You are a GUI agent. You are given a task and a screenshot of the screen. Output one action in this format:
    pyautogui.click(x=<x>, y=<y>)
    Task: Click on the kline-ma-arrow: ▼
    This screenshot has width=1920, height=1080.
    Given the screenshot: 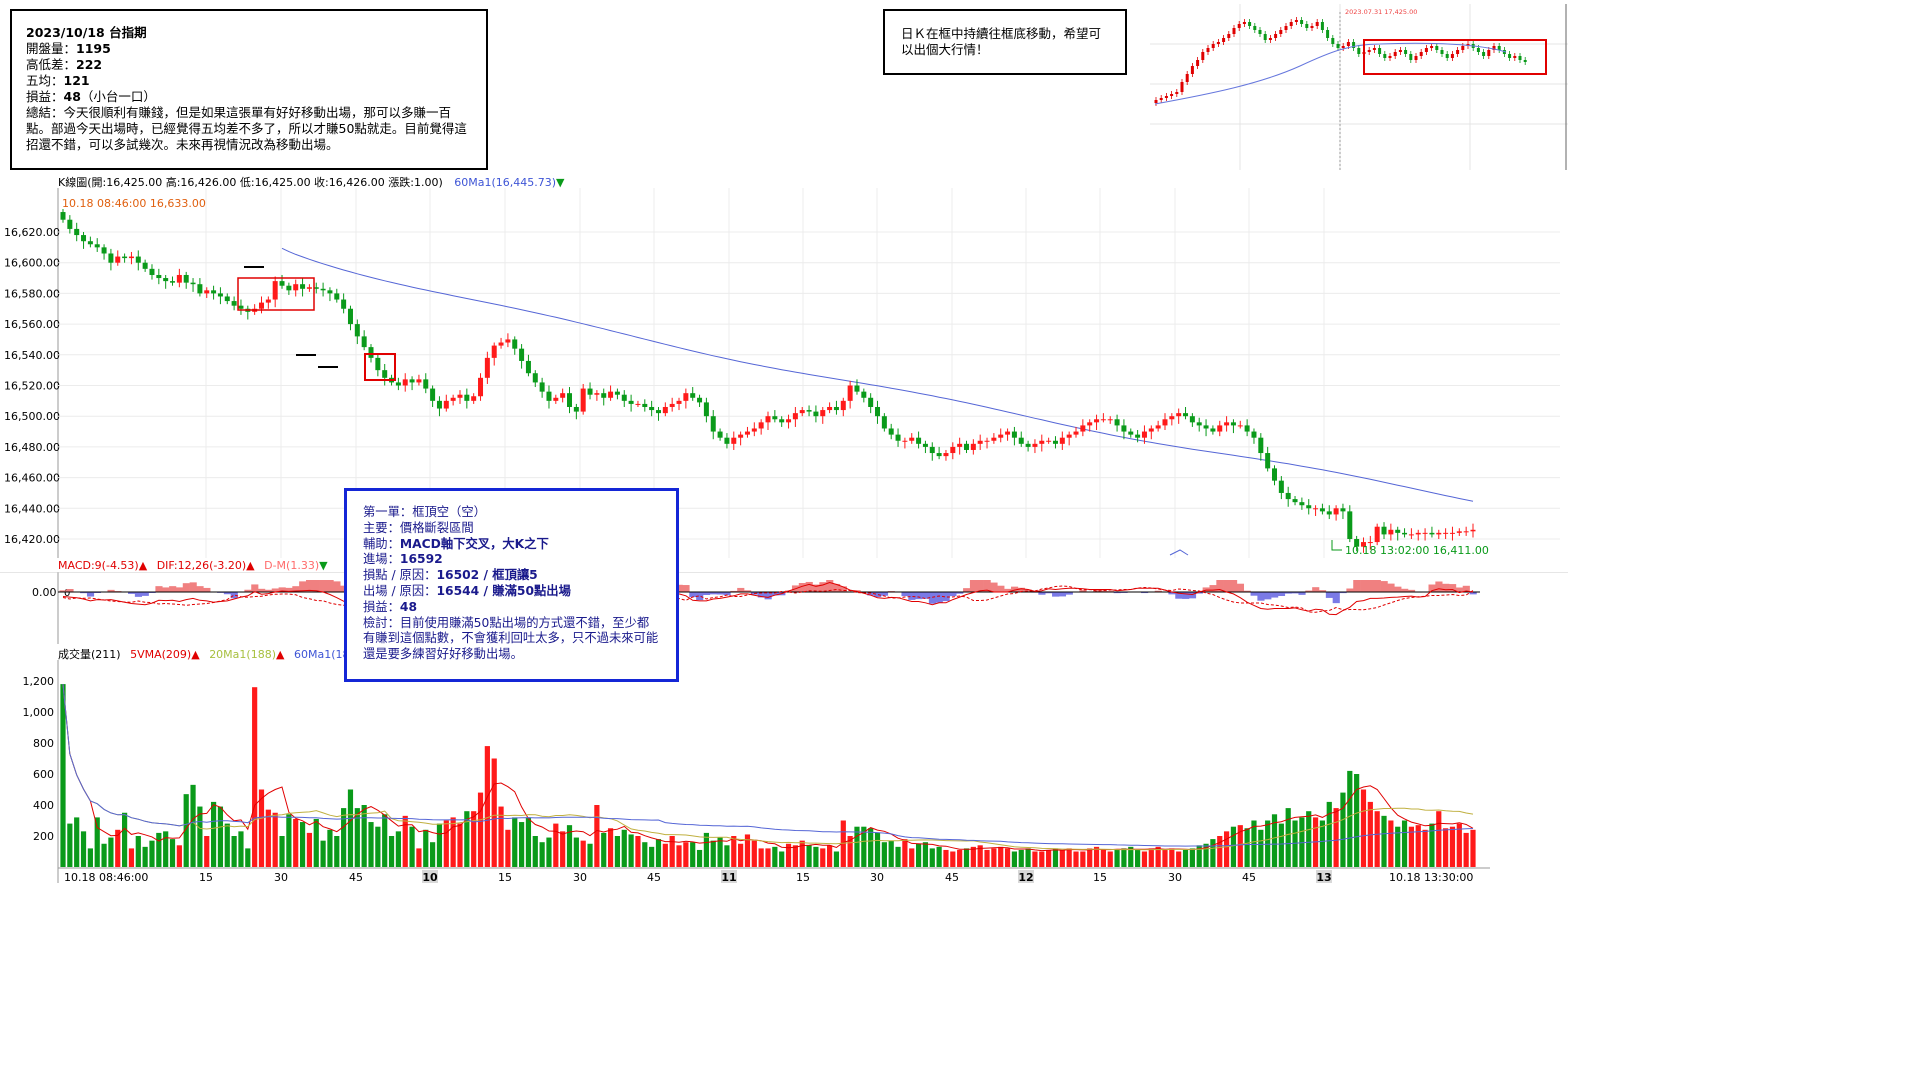 What is the action you would take?
    pyautogui.click(x=560, y=182)
    